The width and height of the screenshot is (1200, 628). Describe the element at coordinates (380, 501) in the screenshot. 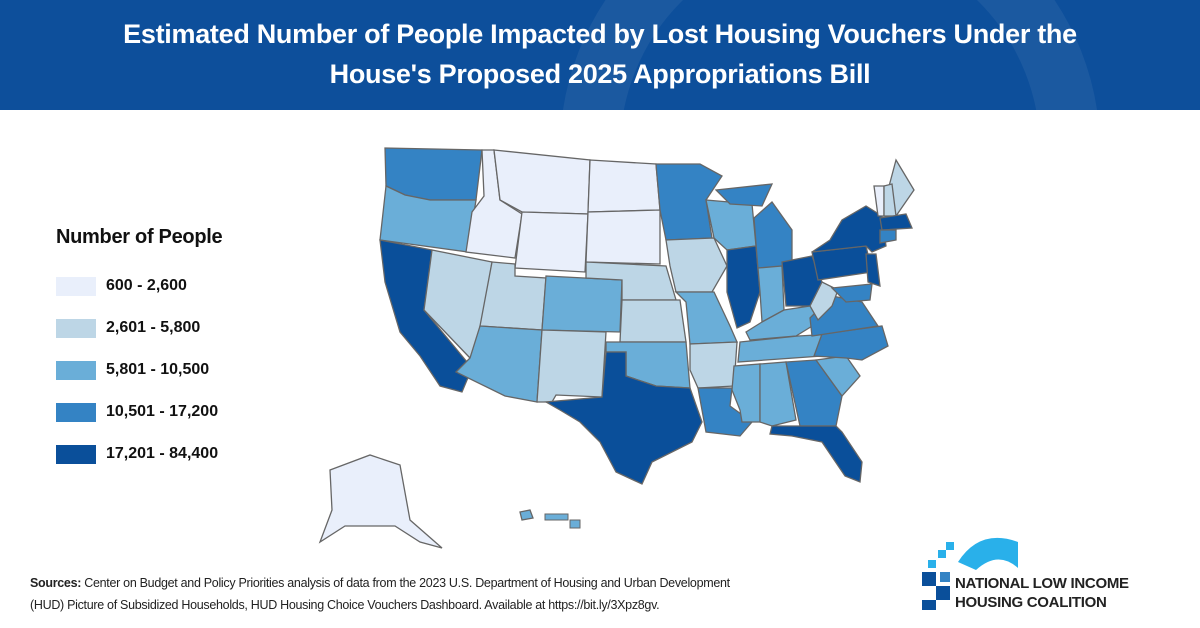

I see `state-ak` at that location.